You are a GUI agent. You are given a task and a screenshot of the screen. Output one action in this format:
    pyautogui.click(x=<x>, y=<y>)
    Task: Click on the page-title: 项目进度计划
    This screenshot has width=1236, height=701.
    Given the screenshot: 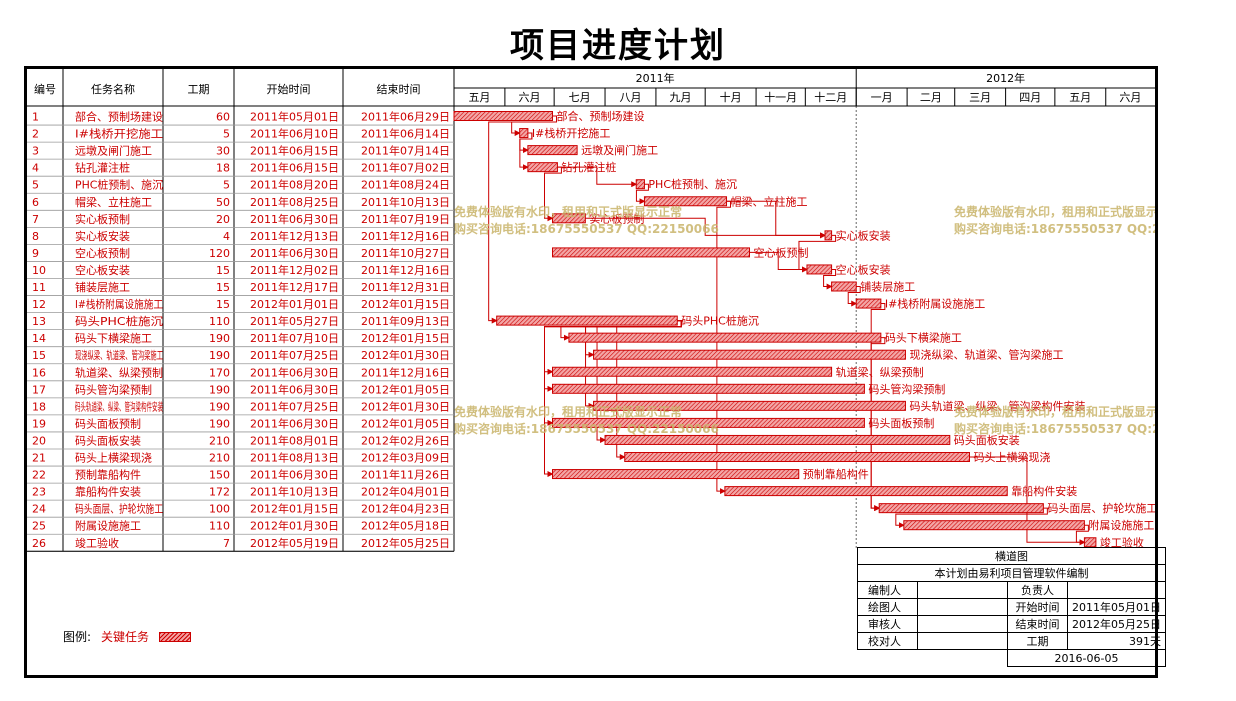 What is the action you would take?
    pyautogui.click(x=618, y=46)
    